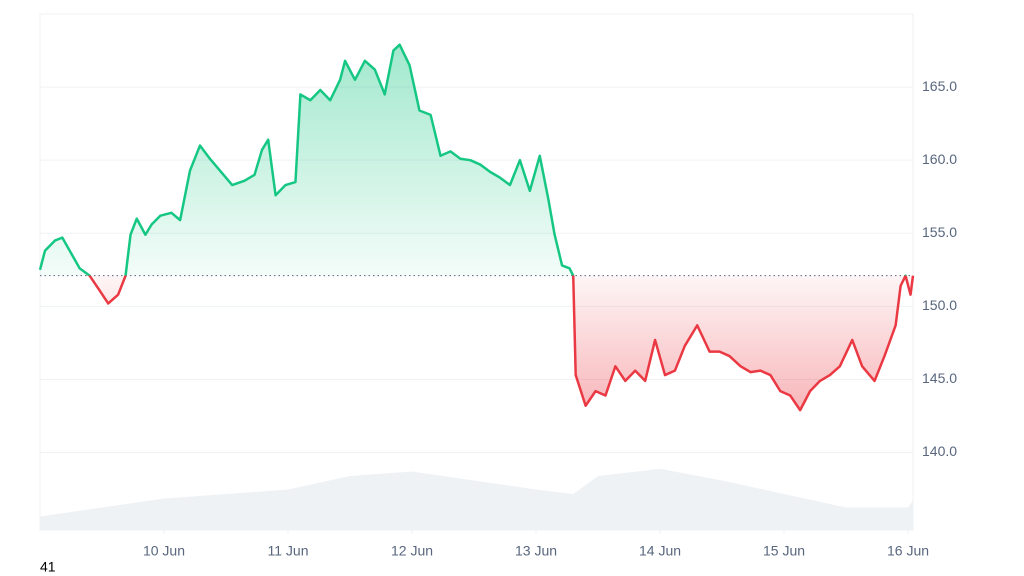  What do you see at coordinates (164, 551) in the screenshot?
I see `x-tick-label: 10 Jun` at bounding box center [164, 551].